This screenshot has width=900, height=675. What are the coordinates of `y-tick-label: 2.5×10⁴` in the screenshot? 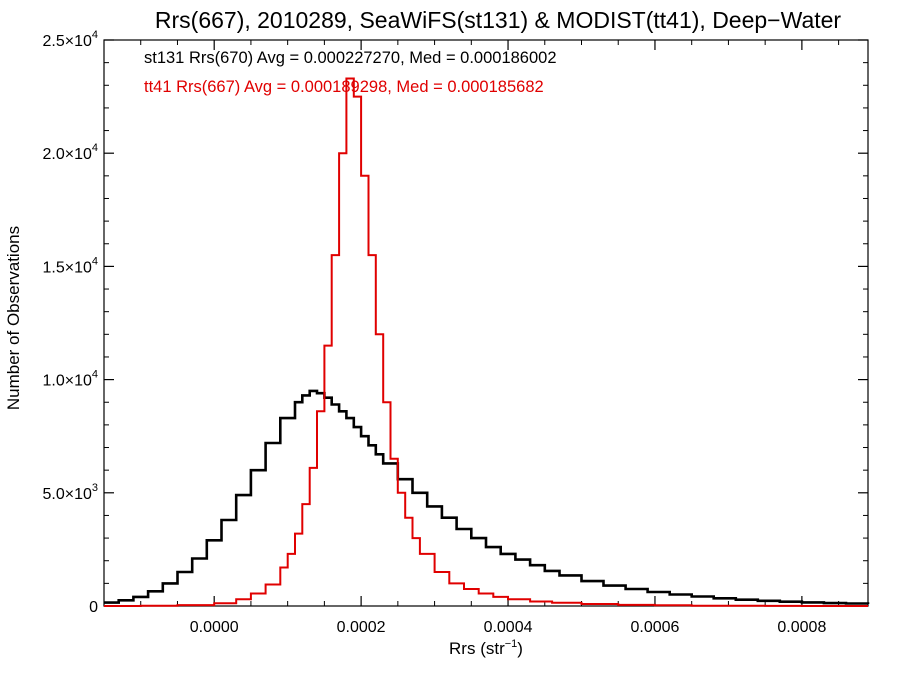 It's located at (70, 39).